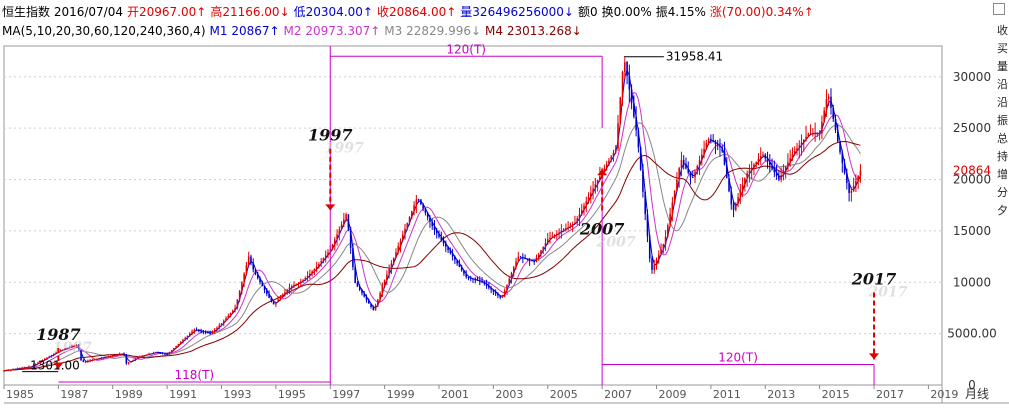 The image size is (1009, 412). Describe the element at coordinates (416, 12) in the screenshot. I see `ohlc-field-4: 收20864.00↑` at that location.